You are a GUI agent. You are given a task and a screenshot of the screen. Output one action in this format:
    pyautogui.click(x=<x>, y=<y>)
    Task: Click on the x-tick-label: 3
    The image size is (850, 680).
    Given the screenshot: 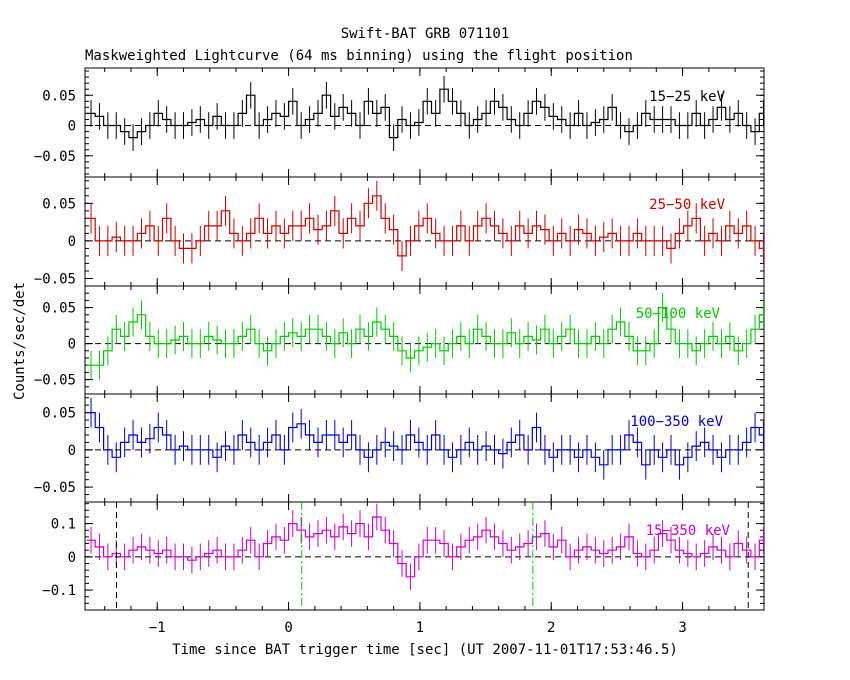 What is the action you would take?
    pyautogui.click(x=682, y=628)
    